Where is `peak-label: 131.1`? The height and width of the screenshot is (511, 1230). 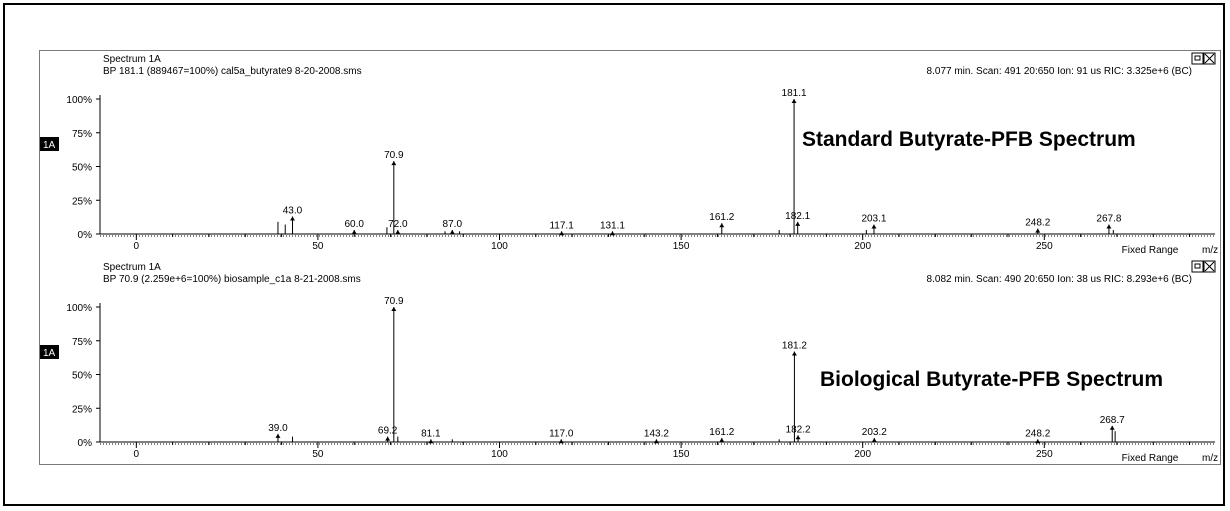
peak-label: 131.1 is located at coordinates (612, 225).